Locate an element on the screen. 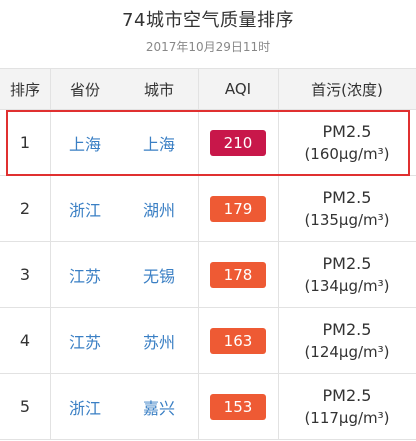 The height and width of the screenshot is (441, 416). pollutant-cell: PM2.5 (117μg/m³) is located at coordinates (346, 407).